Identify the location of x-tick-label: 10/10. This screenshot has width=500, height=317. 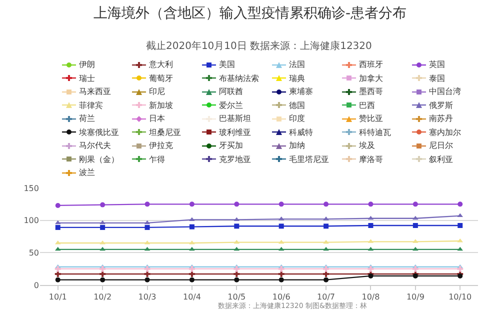
(460, 297).